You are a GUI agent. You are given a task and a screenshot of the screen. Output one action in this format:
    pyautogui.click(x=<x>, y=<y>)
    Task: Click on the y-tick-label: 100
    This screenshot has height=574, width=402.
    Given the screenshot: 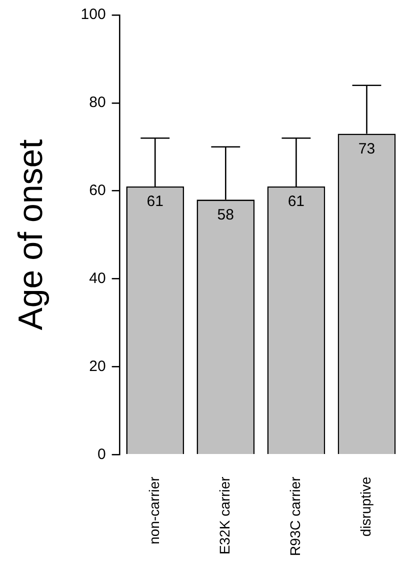 What is the action you would take?
    pyautogui.click(x=93, y=15)
    